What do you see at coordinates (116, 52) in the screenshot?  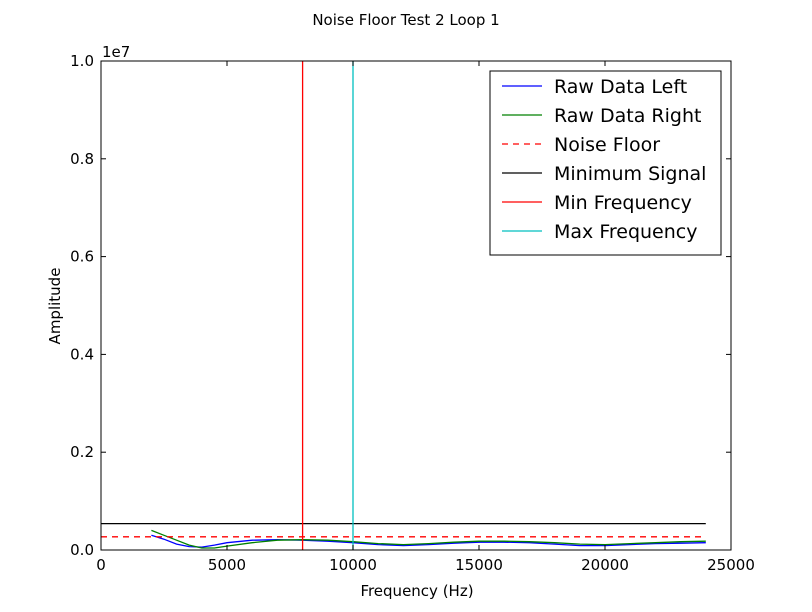 I see `y-axis-offset-label: 1e7` at bounding box center [116, 52].